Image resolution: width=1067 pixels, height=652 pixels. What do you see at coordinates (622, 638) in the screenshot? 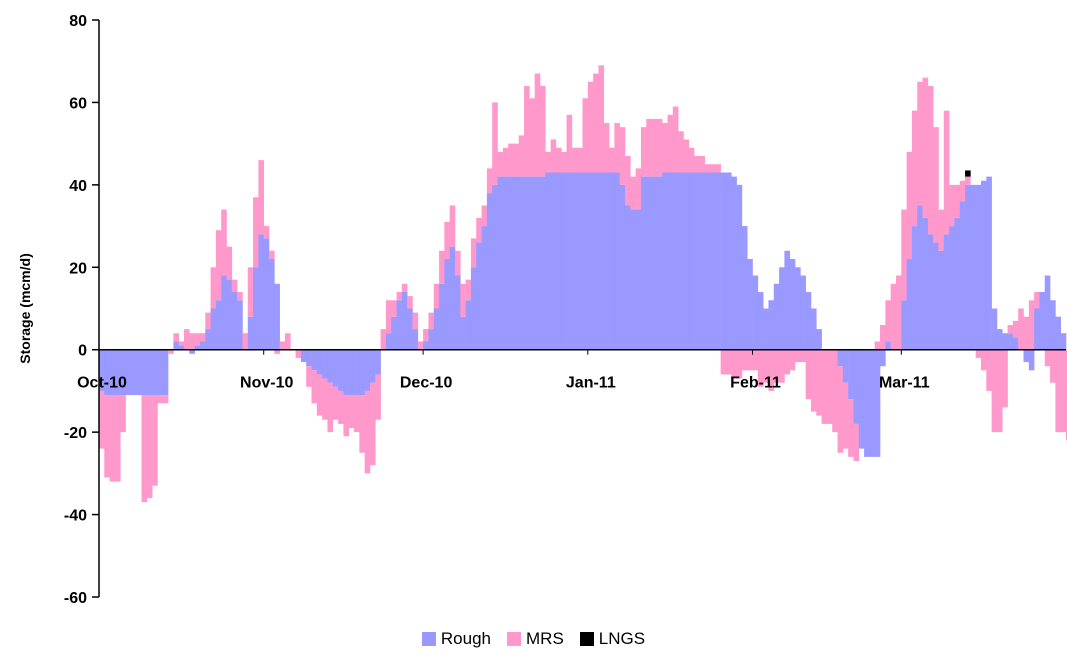
I see `legend-label: LNGS` at bounding box center [622, 638].